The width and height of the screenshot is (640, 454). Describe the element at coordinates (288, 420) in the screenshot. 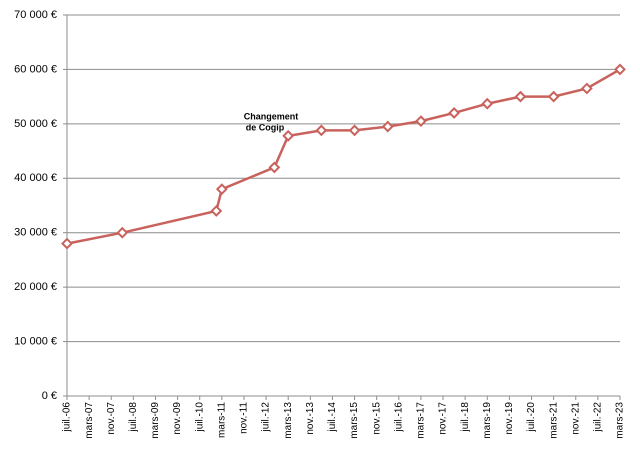

I see `x-tick-label: mars-13` at that location.